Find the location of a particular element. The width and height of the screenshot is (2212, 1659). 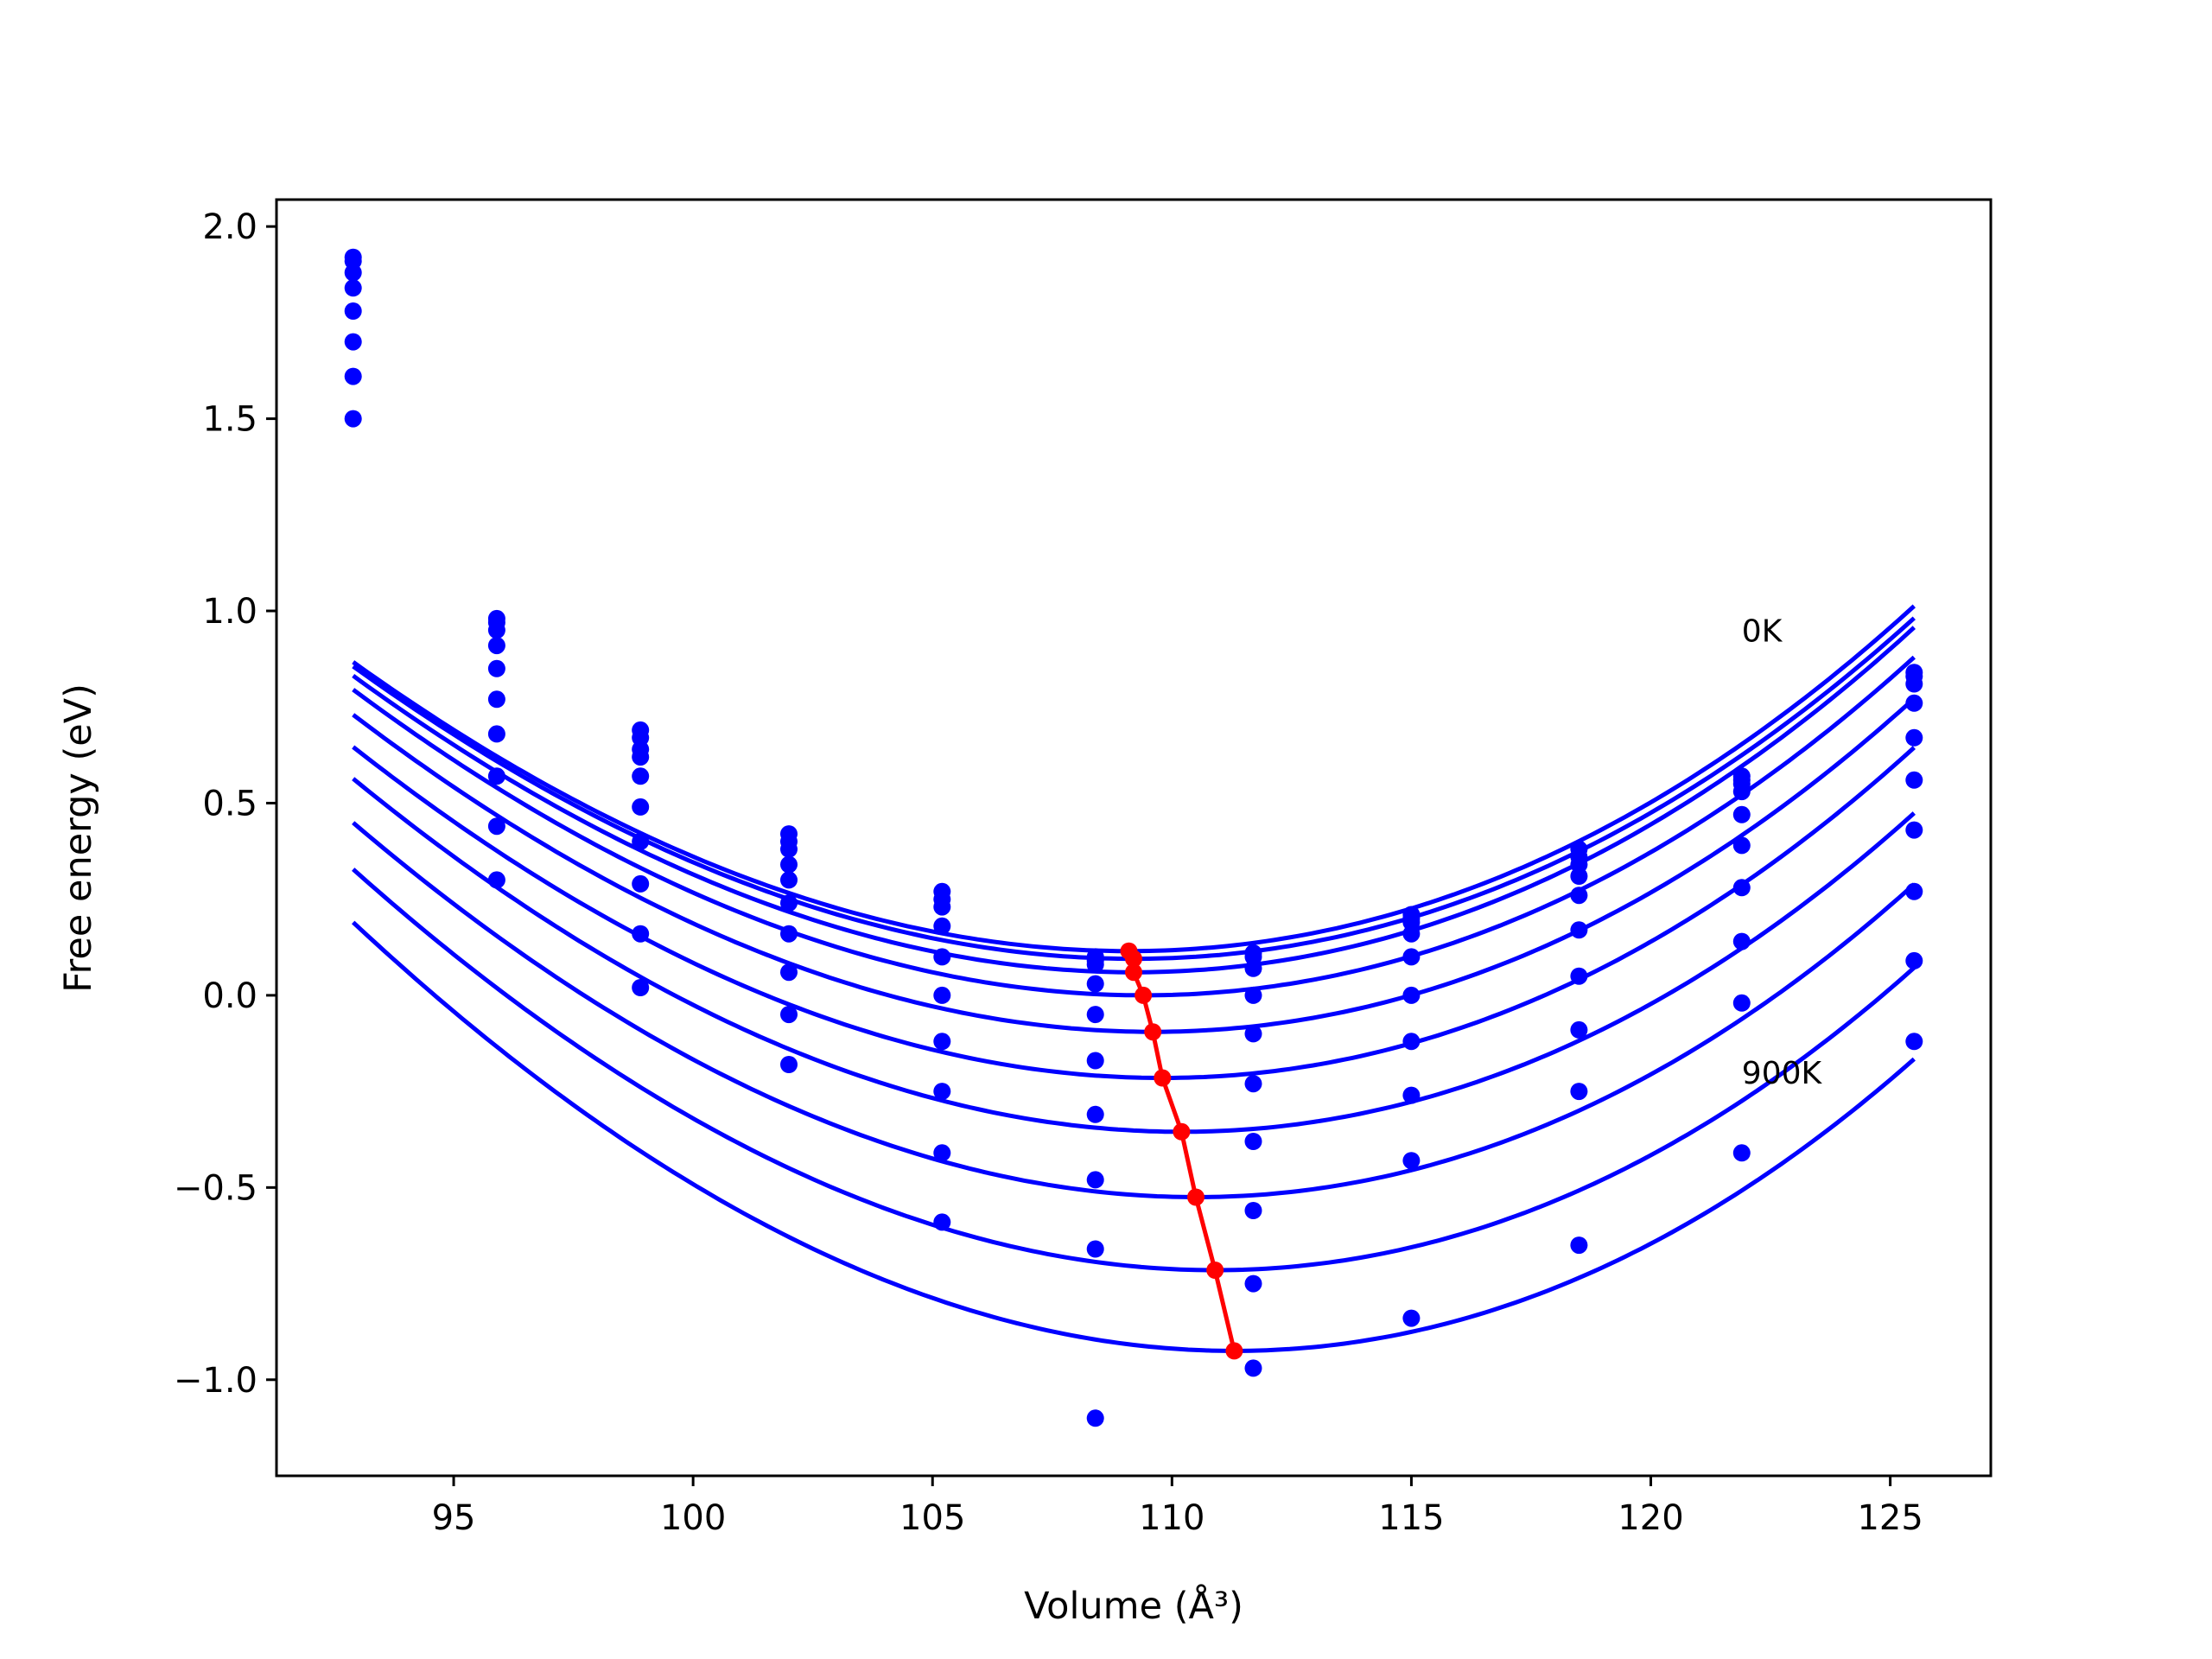

y-tick-label: 1.0 is located at coordinates (230, 612).